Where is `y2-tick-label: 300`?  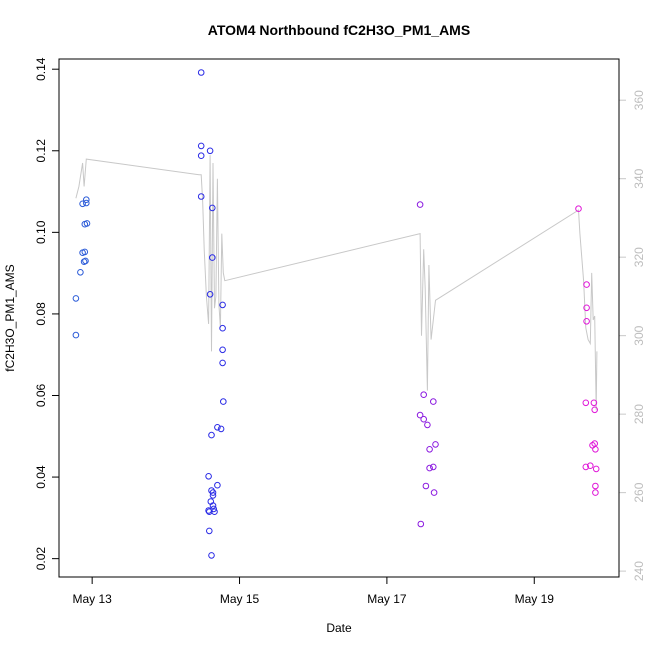 y2-tick-label: 300 is located at coordinates (639, 335).